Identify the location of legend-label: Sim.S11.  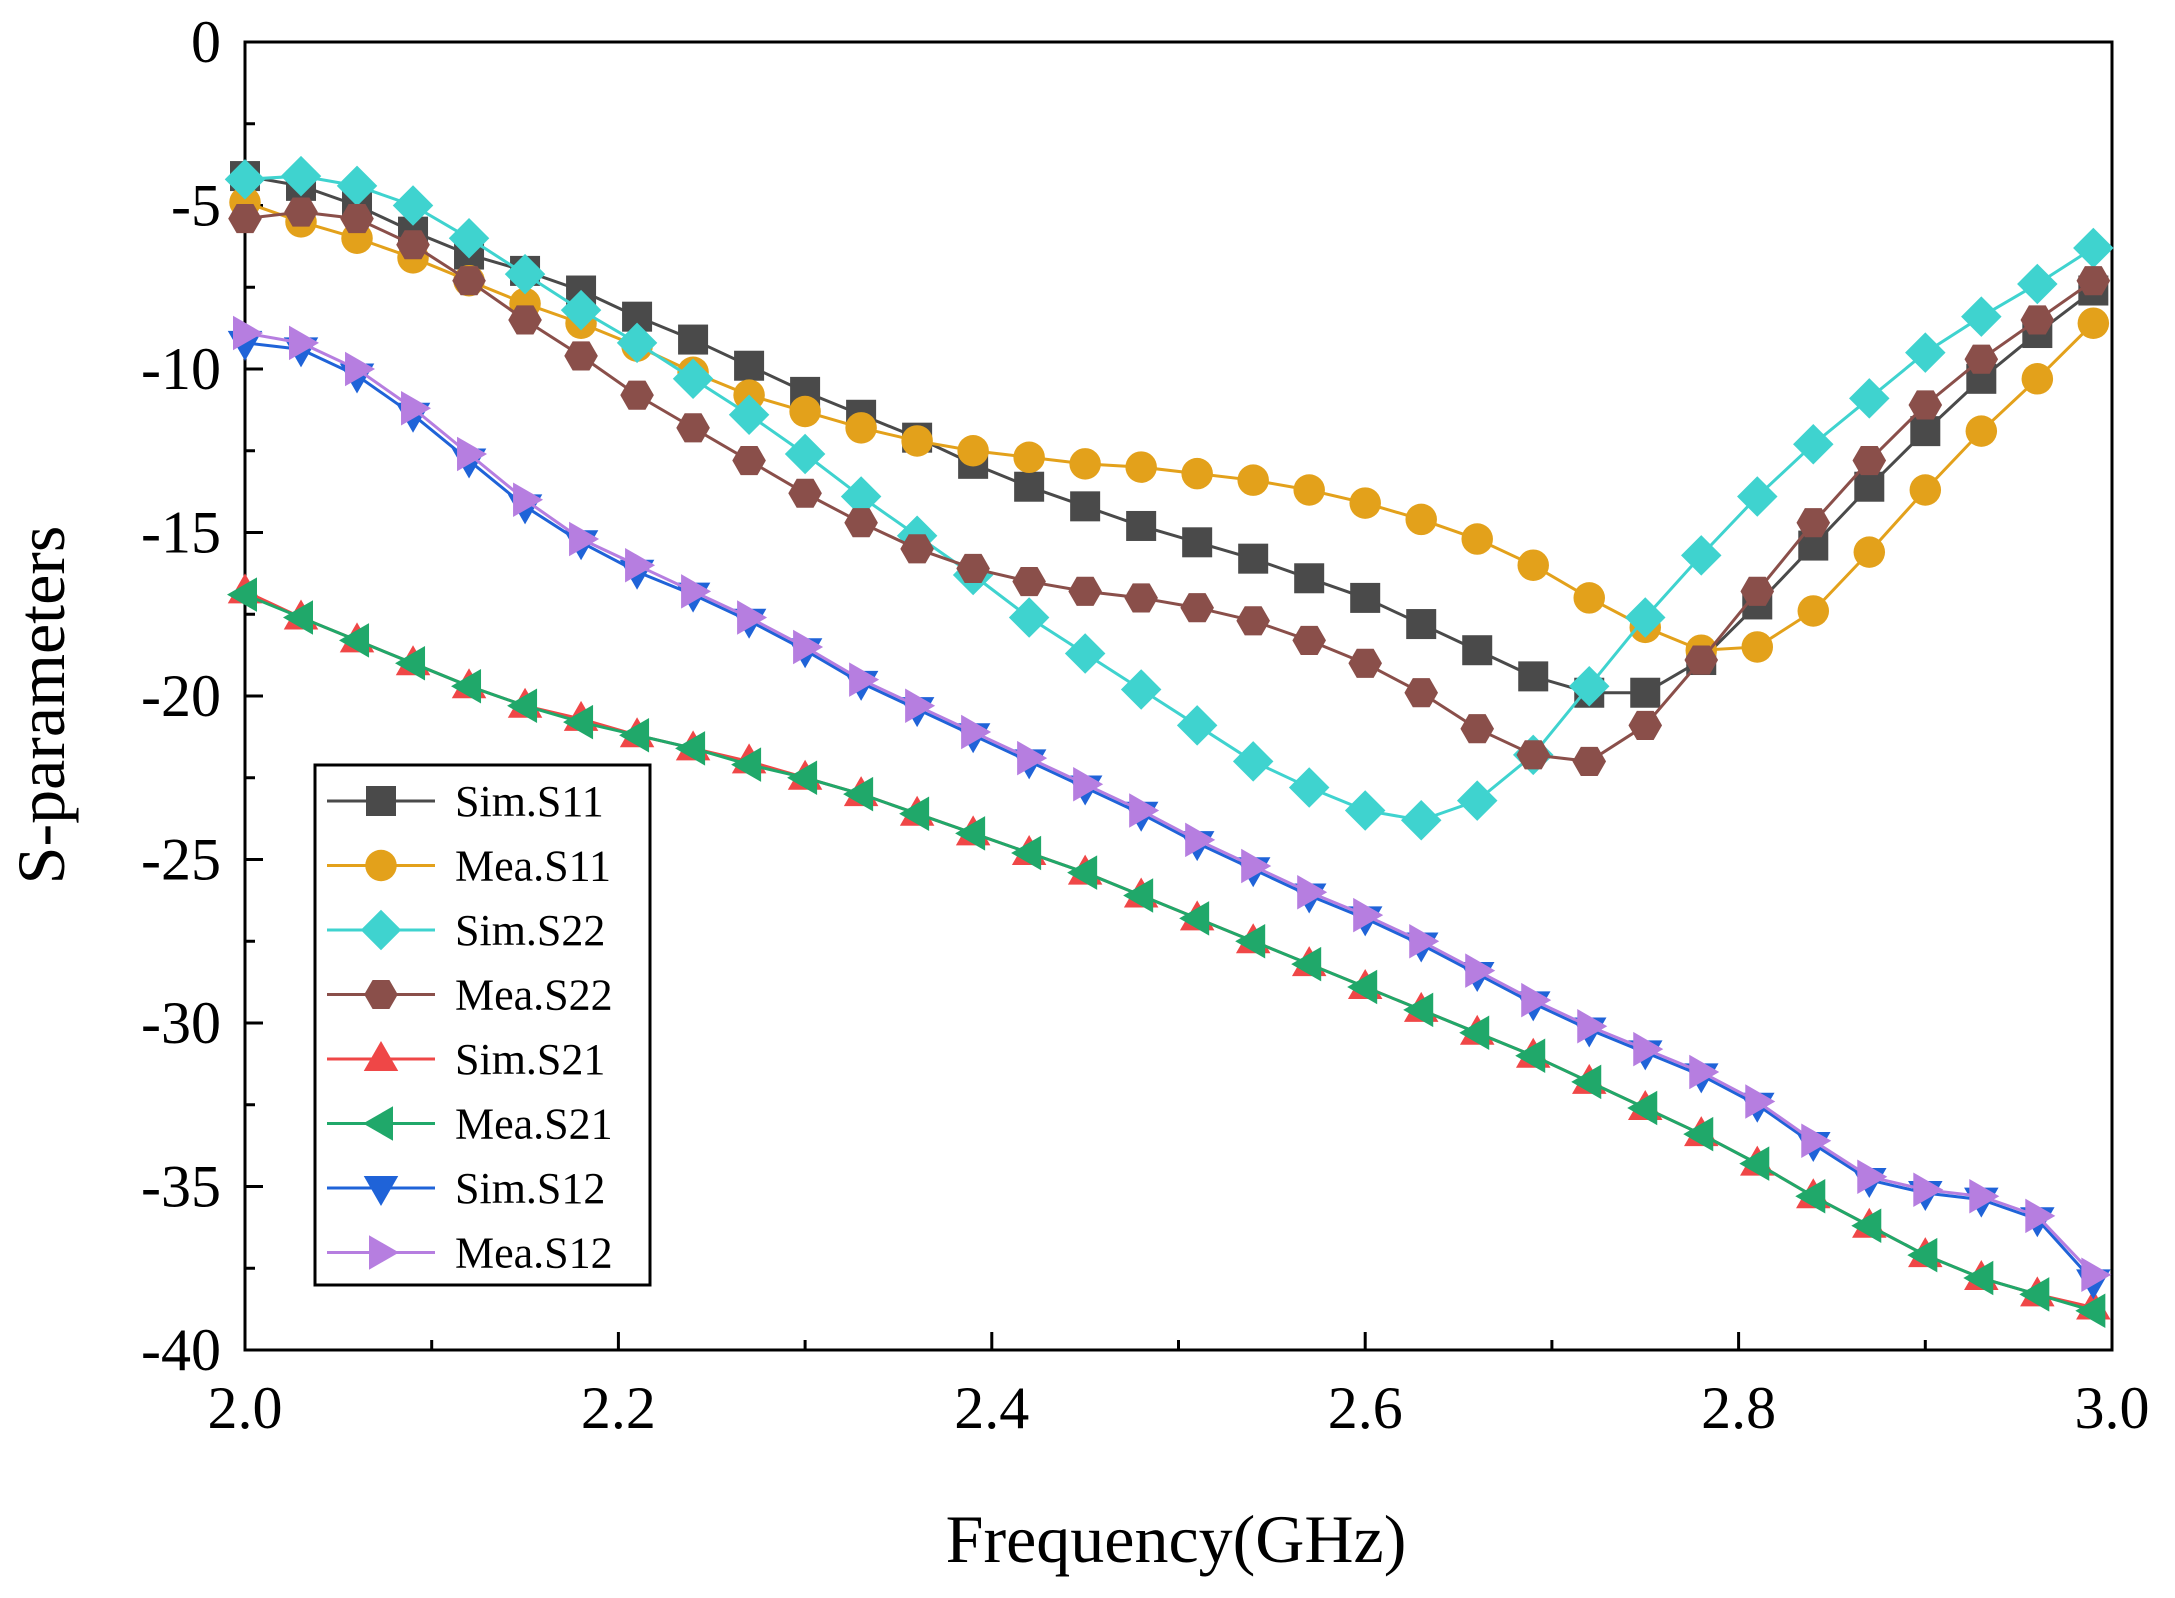
(529, 801).